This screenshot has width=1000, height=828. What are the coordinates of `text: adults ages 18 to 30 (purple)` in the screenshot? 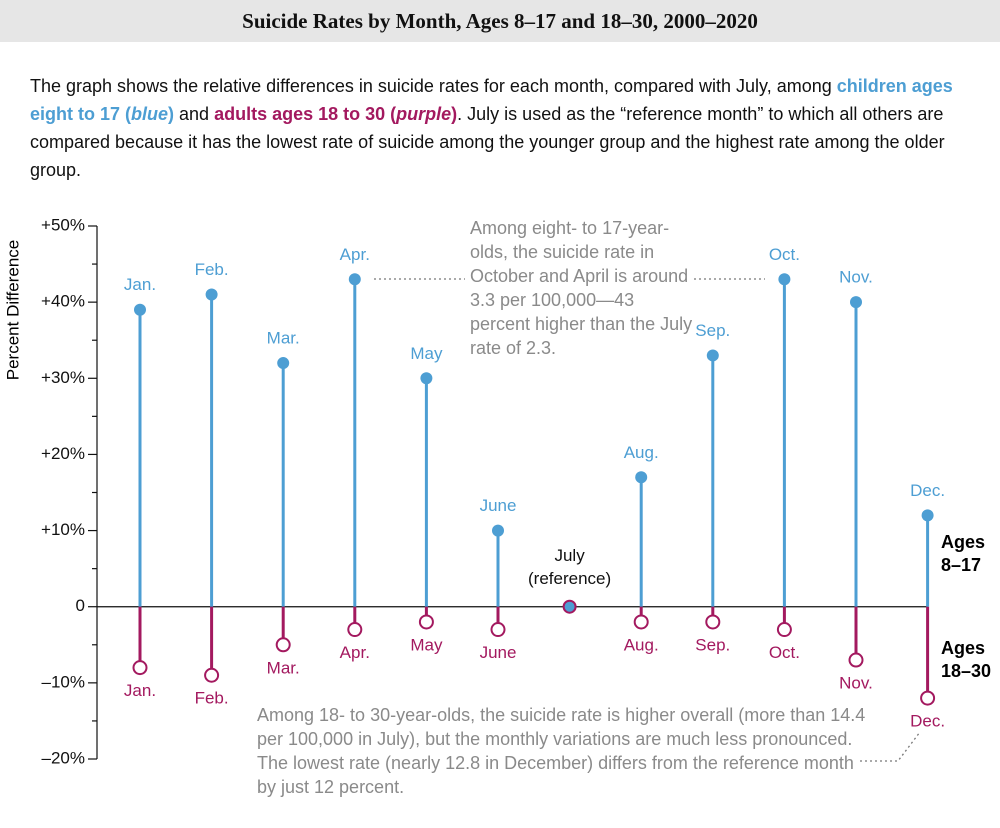 It's located at (335, 114).